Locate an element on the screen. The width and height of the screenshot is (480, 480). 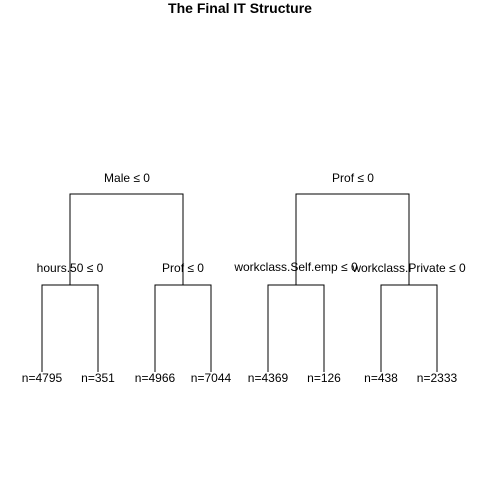
leaf-label: n=351 is located at coordinates (98, 378).